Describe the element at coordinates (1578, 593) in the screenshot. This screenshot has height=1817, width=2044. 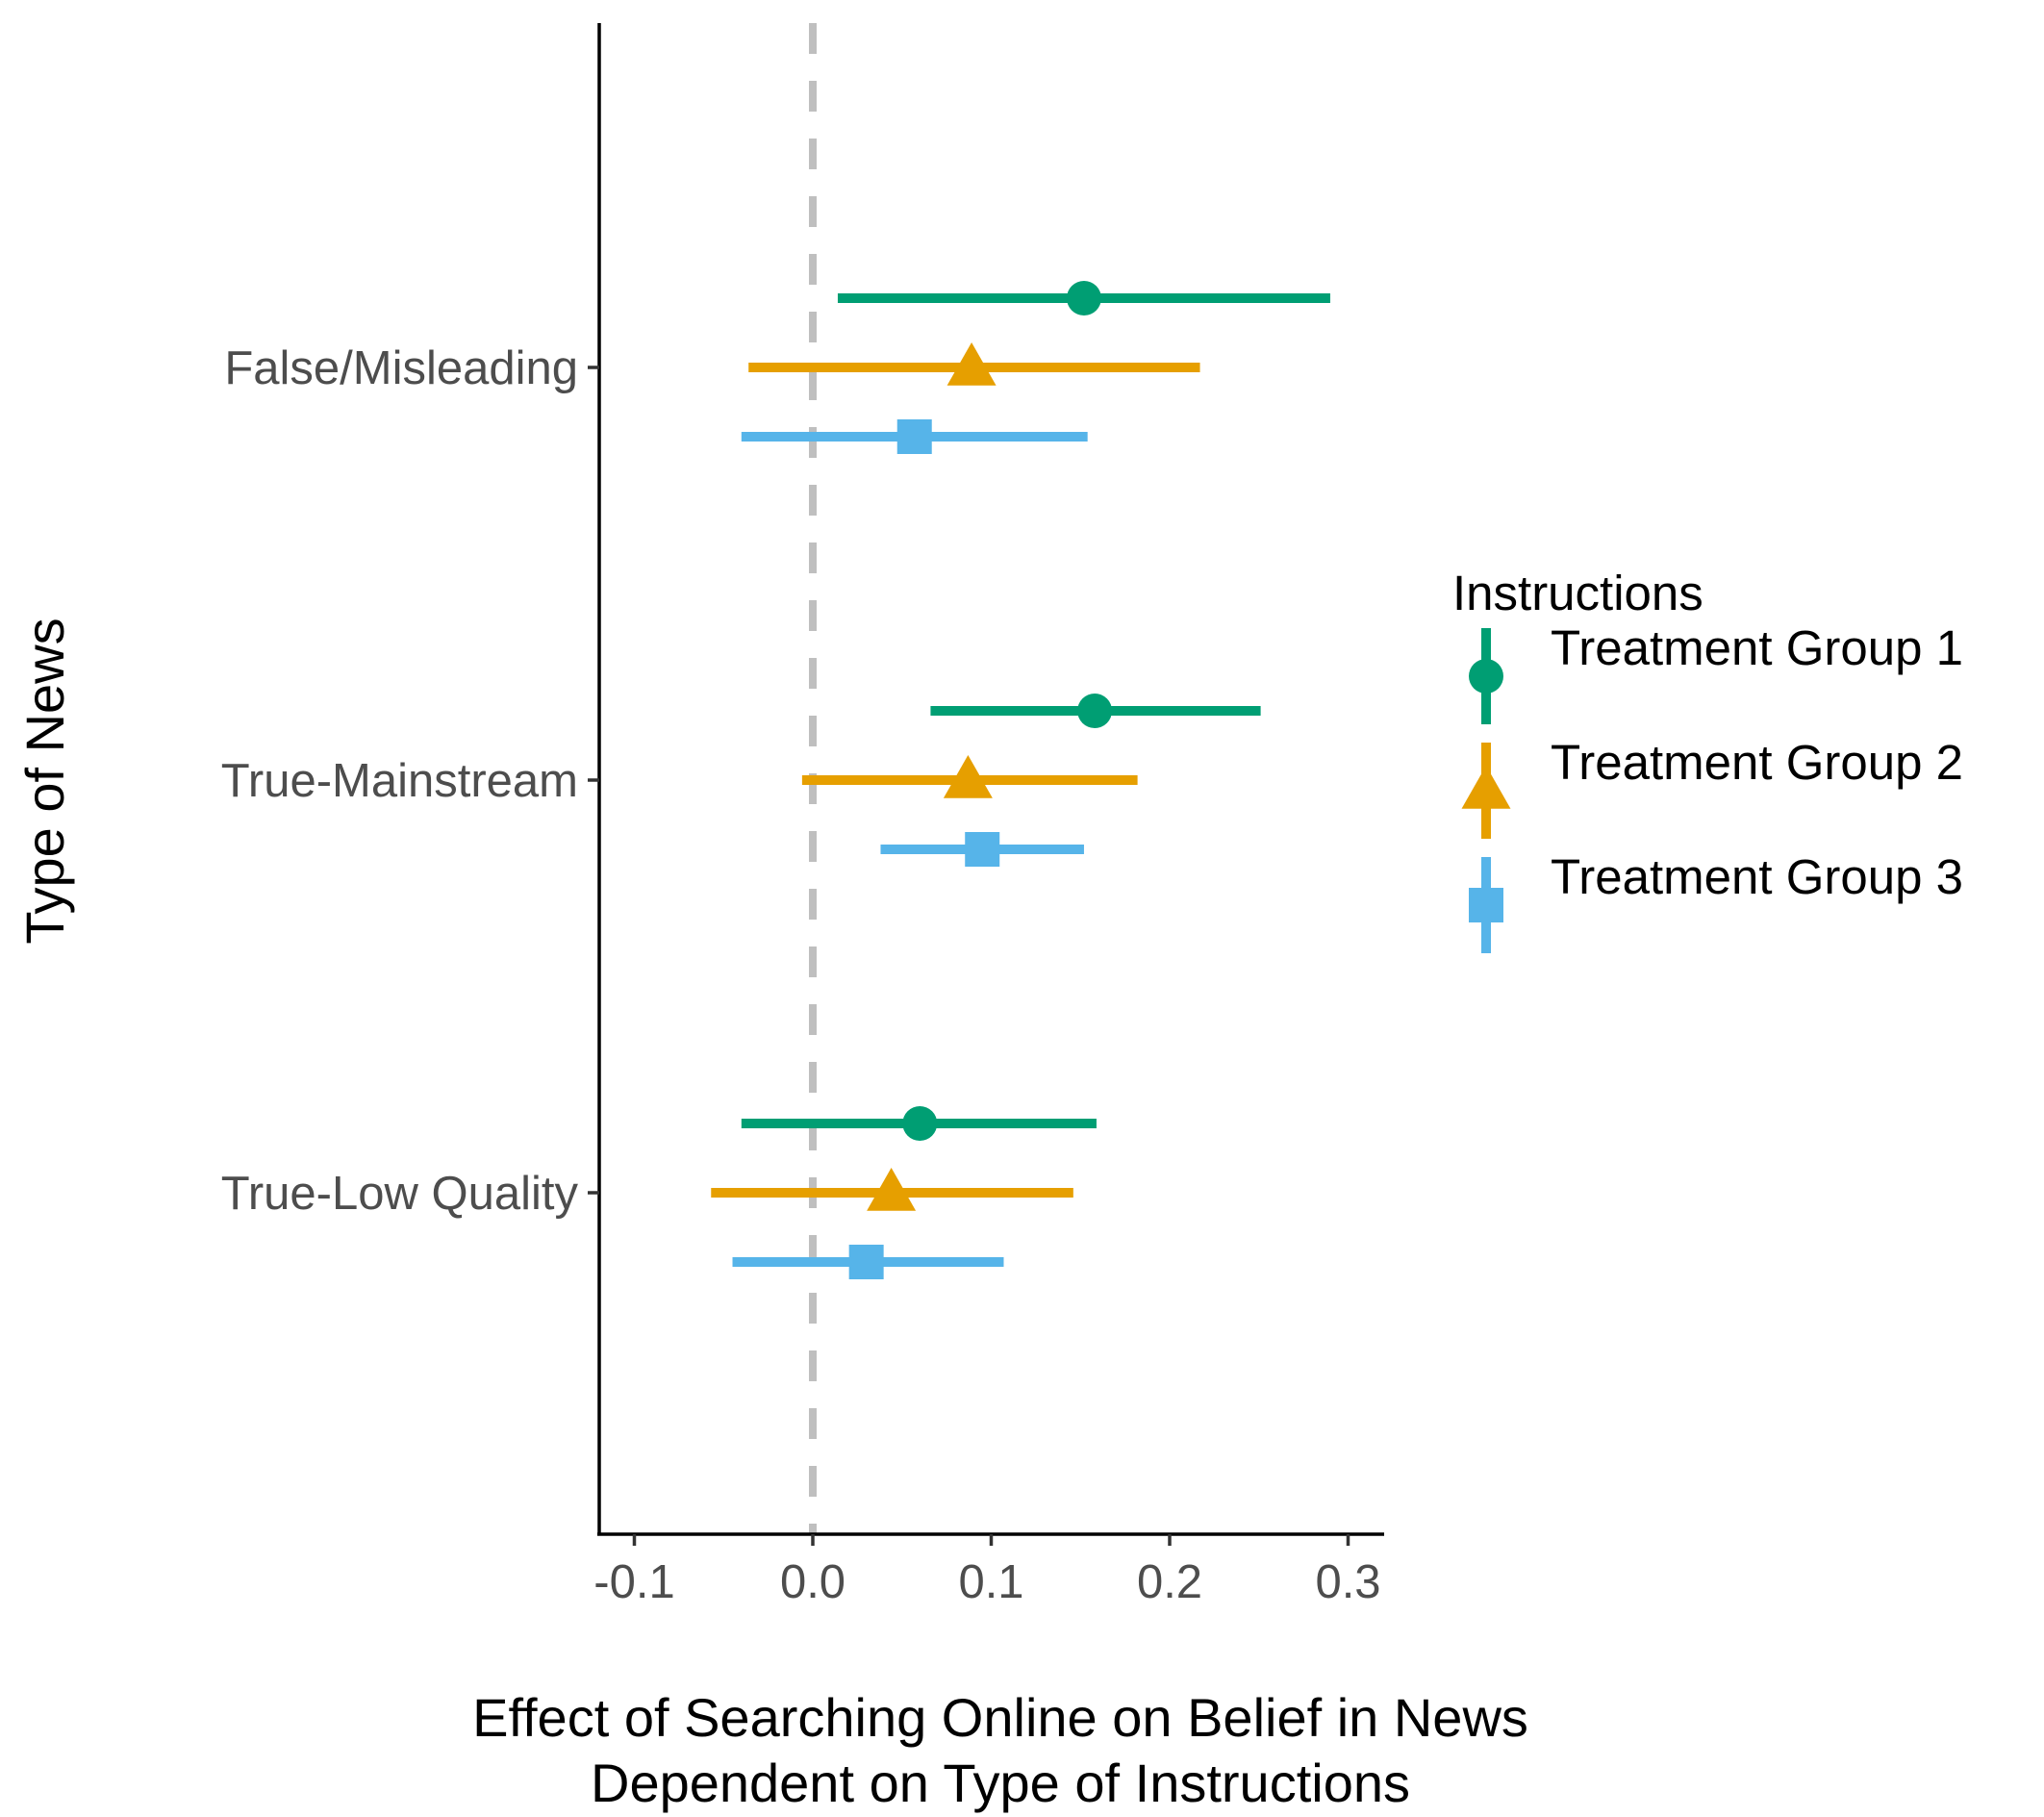
I see `legend-title: Instructions` at that location.